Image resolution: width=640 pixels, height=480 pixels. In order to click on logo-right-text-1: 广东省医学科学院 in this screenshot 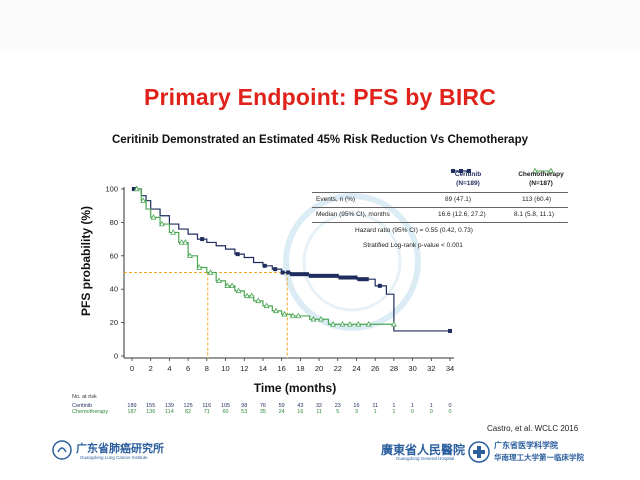, I will do `click(526, 445)`.